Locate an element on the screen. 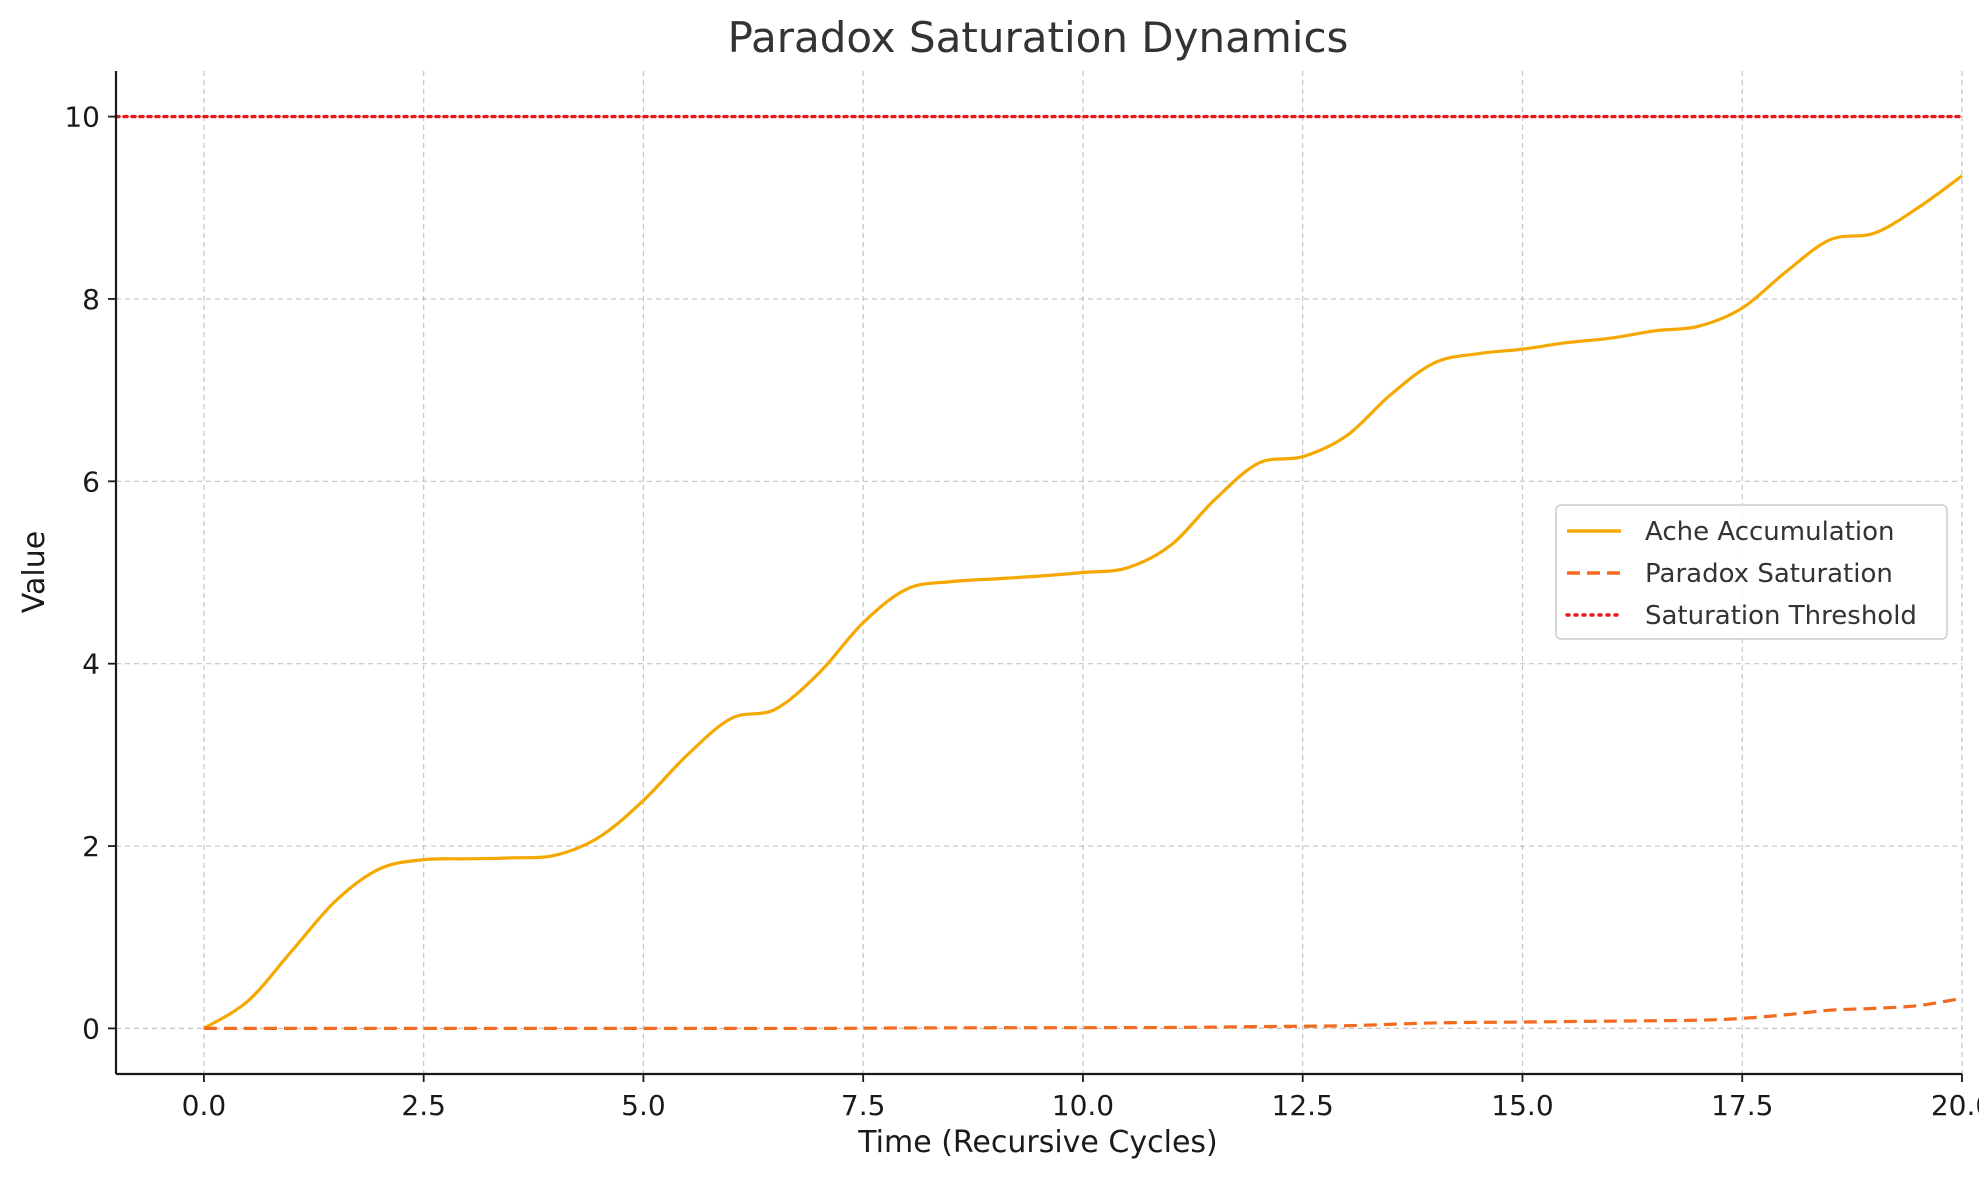 This screenshot has height=1180, width=1979. y-tick-label: 10 is located at coordinates (82, 117).